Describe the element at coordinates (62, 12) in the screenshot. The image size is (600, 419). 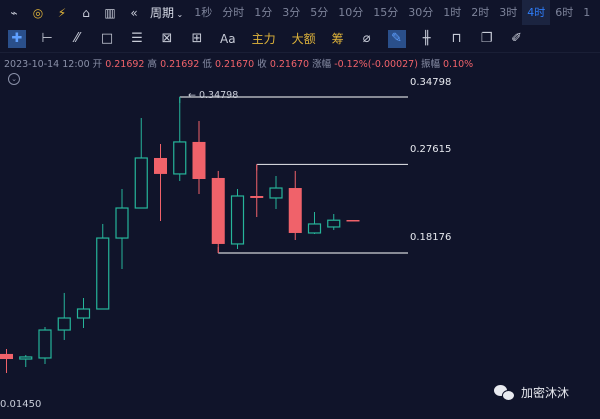
I see `bolt-shield-icon: ⚡` at that location.